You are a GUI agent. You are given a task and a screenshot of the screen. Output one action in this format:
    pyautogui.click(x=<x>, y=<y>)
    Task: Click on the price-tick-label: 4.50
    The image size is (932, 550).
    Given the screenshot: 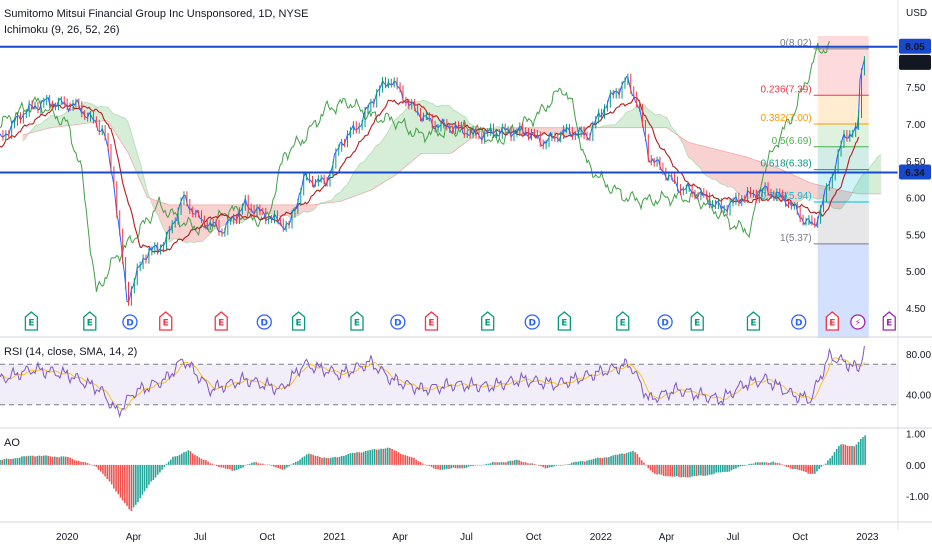 What is the action you would take?
    pyautogui.click(x=916, y=309)
    